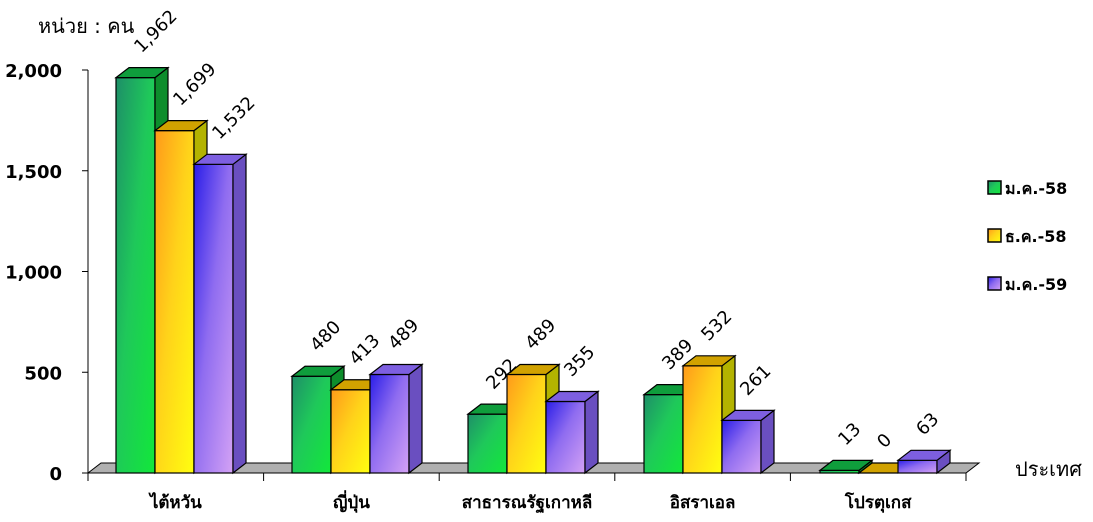 The height and width of the screenshot is (522, 1093). What do you see at coordinates (351, 501) in the screenshot?
I see `x-category-label: ญี่ปุ่น` at bounding box center [351, 501].